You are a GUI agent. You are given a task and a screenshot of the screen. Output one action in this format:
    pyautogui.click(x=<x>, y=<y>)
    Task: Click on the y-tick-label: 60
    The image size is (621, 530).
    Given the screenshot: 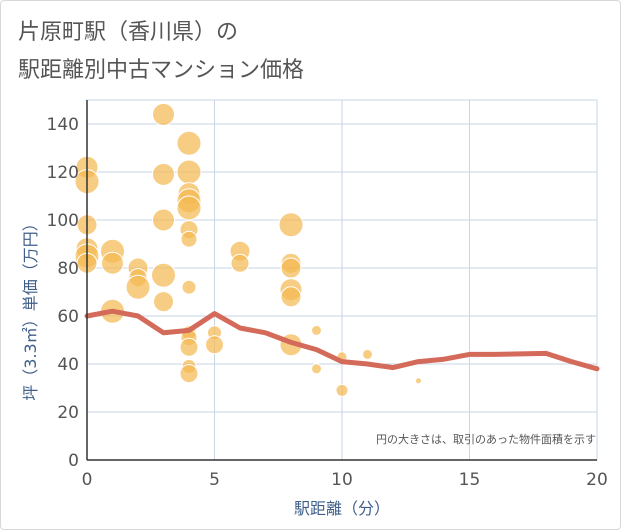 What is the action you would take?
    pyautogui.click(x=68, y=317)
    